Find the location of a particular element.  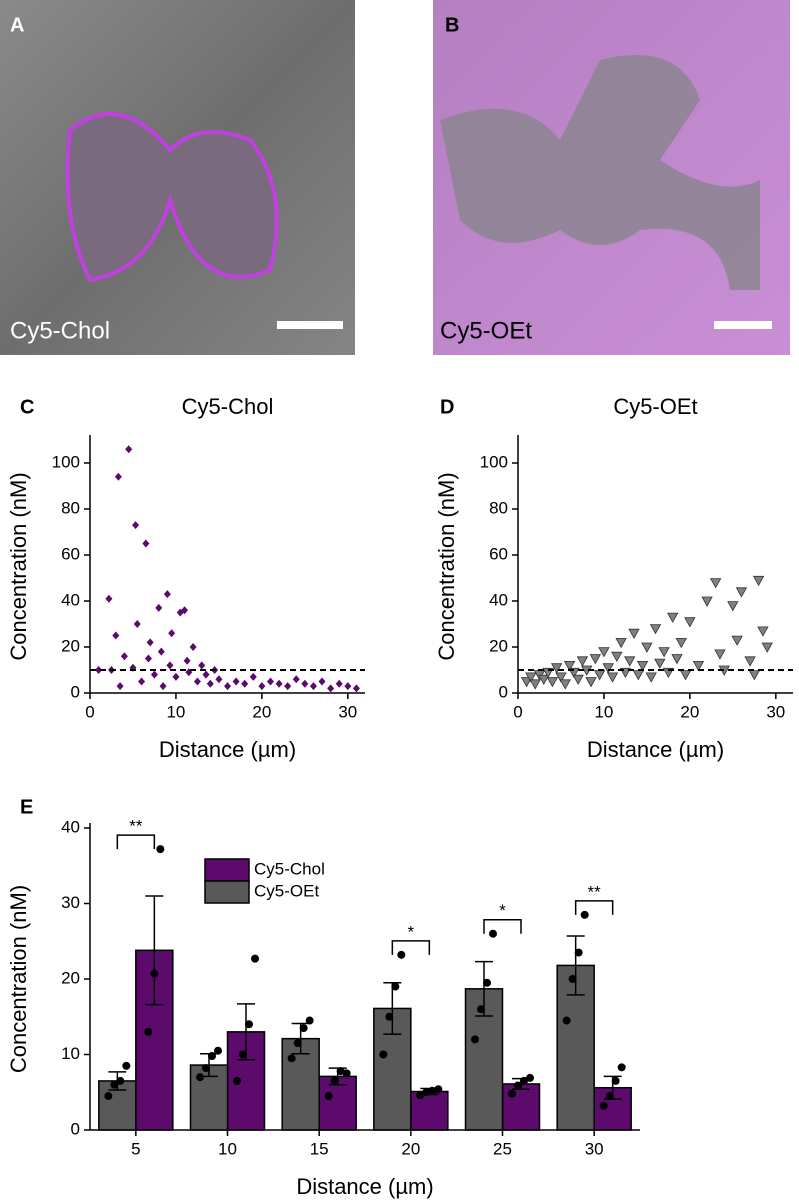

chart-title: Cy5-OEt is located at coordinates (655, 406).